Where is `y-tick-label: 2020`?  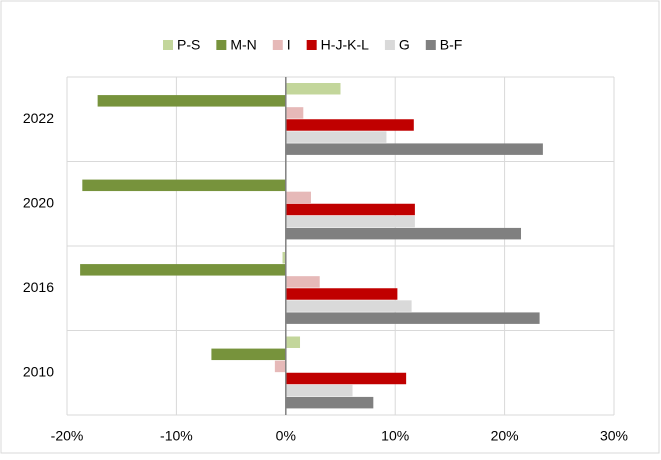
y-tick-label: 2020 is located at coordinates (38, 202).